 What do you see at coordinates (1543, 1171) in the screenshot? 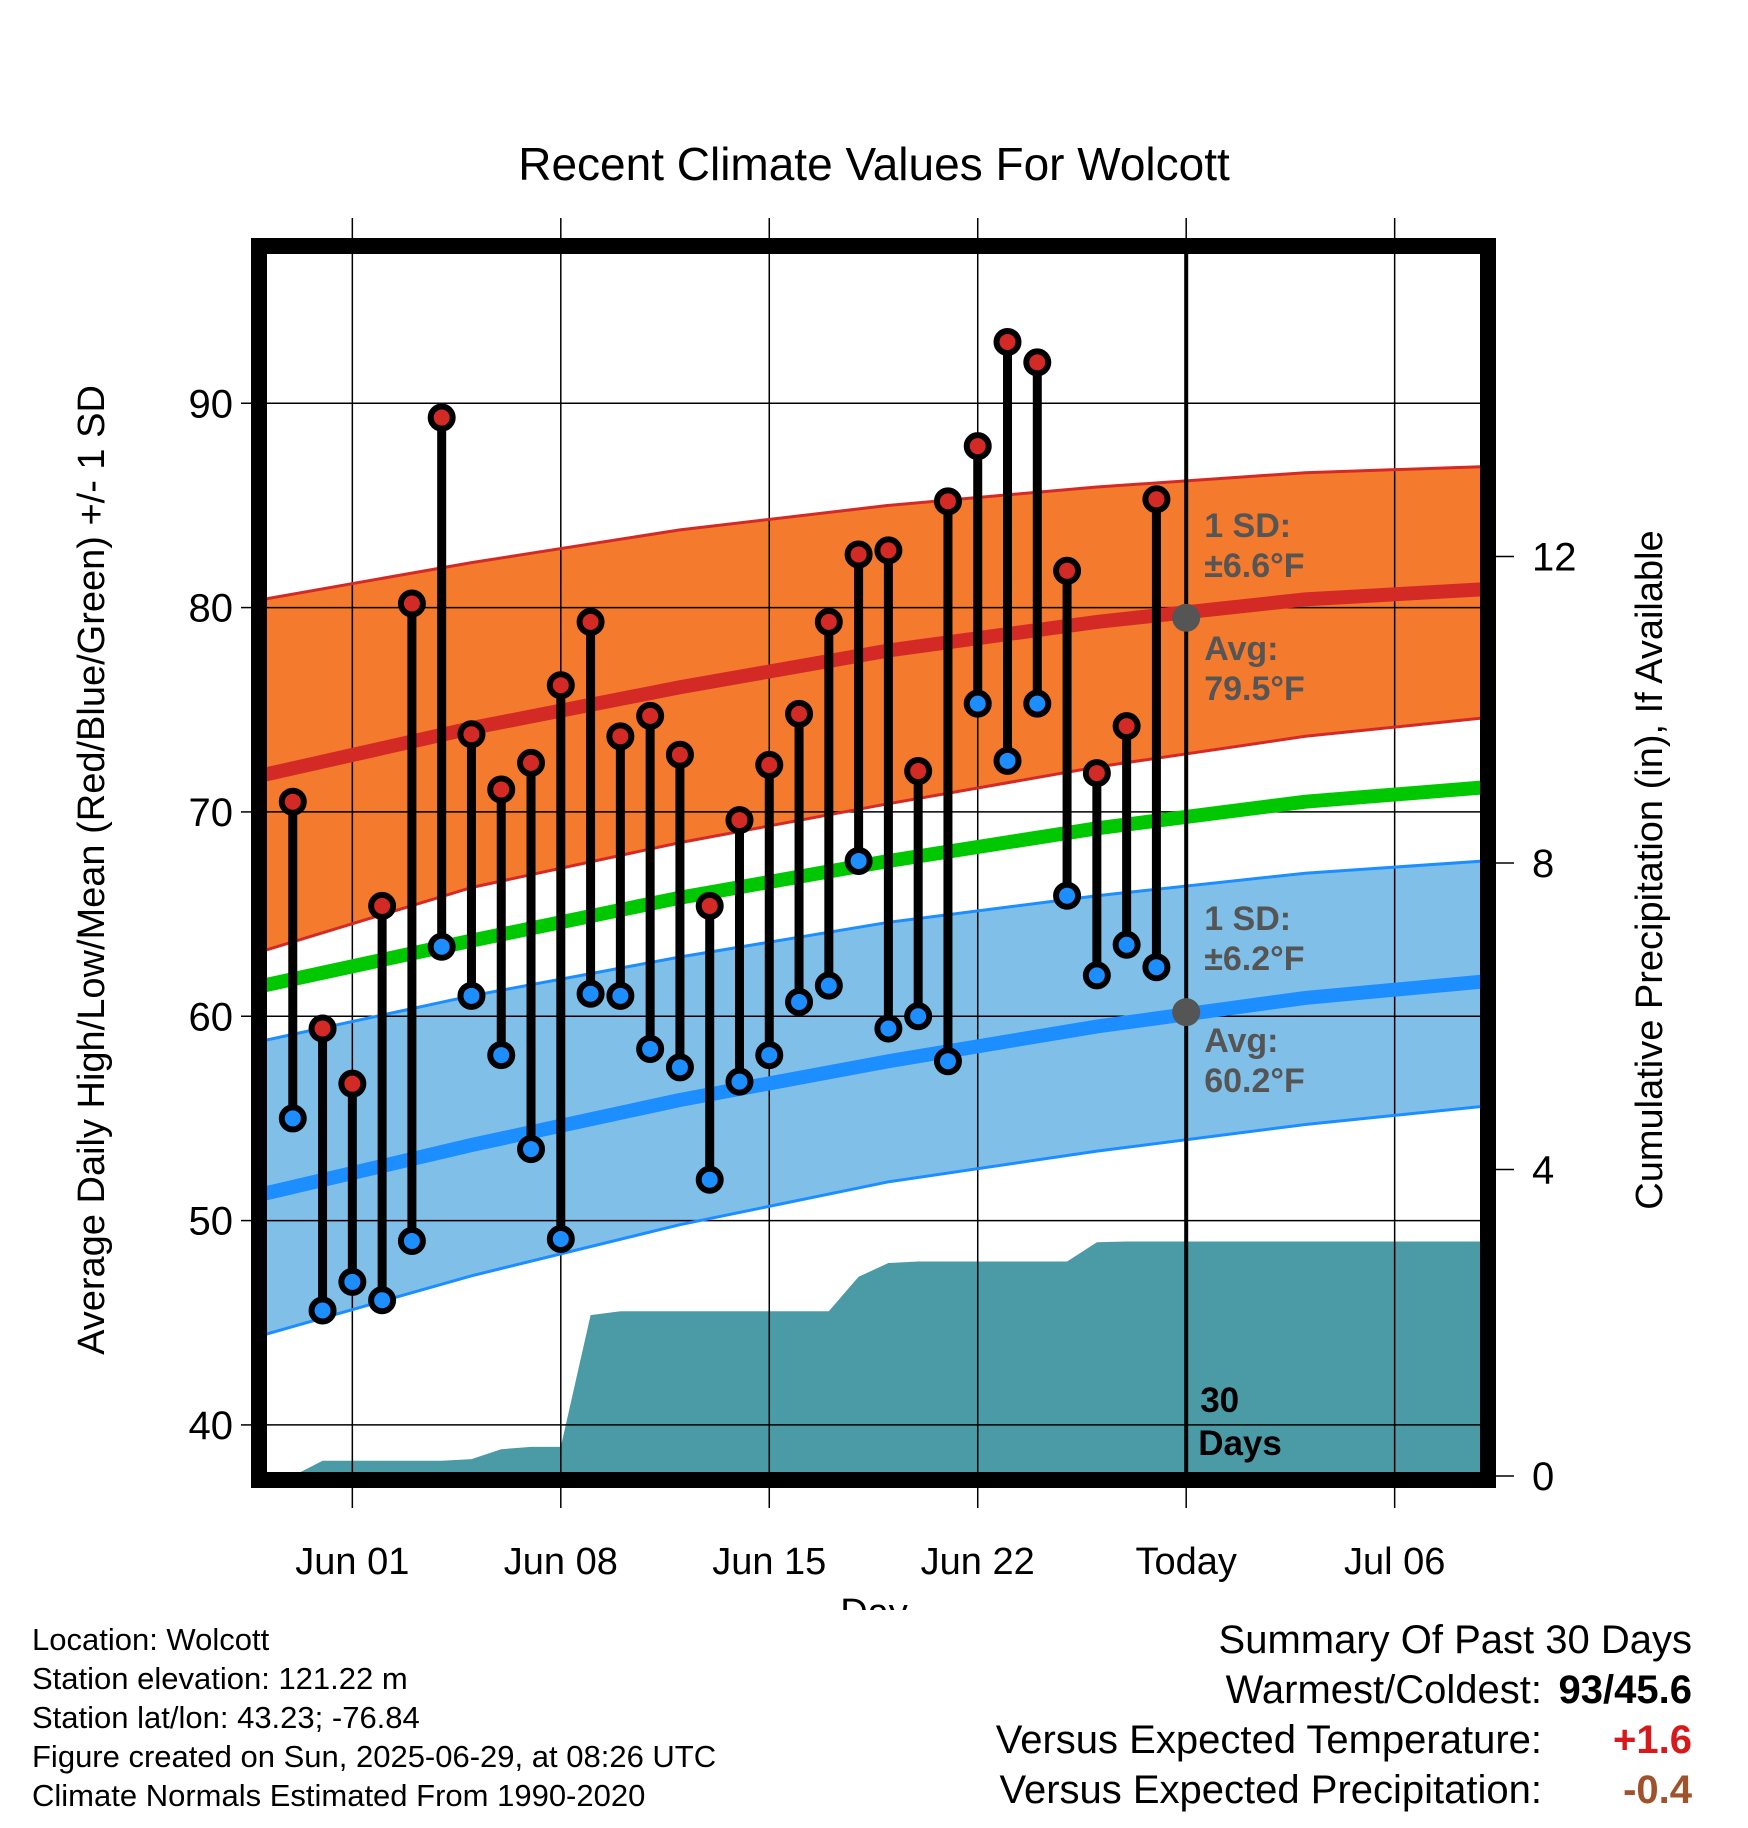
I see `y2-tick-label: 4` at bounding box center [1543, 1171].